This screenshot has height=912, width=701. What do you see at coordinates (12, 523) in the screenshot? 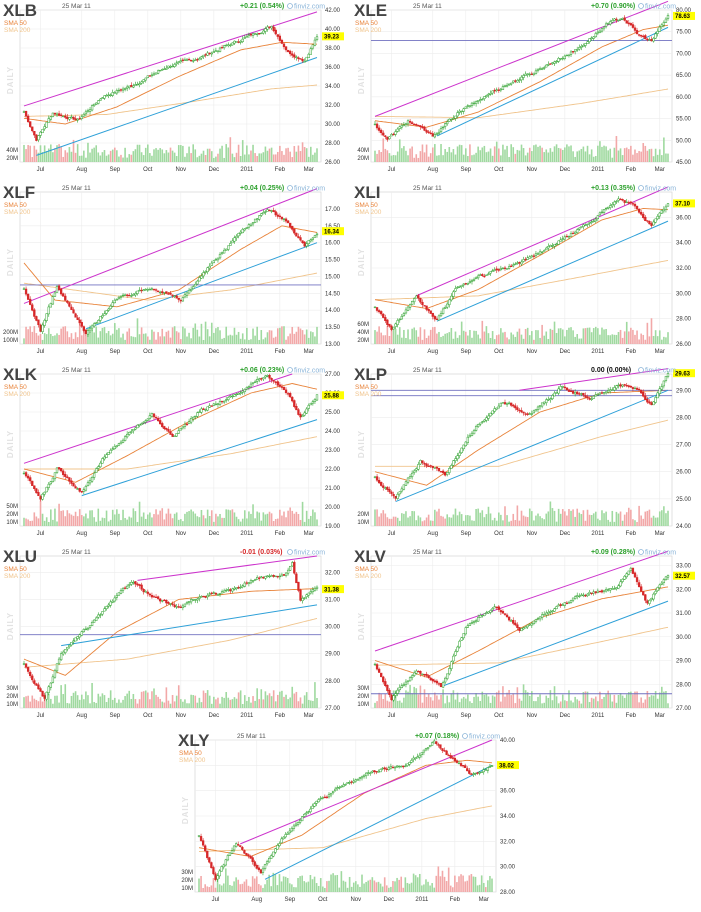
I see `volume-axis-label: 10M` at bounding box center [12, 523].